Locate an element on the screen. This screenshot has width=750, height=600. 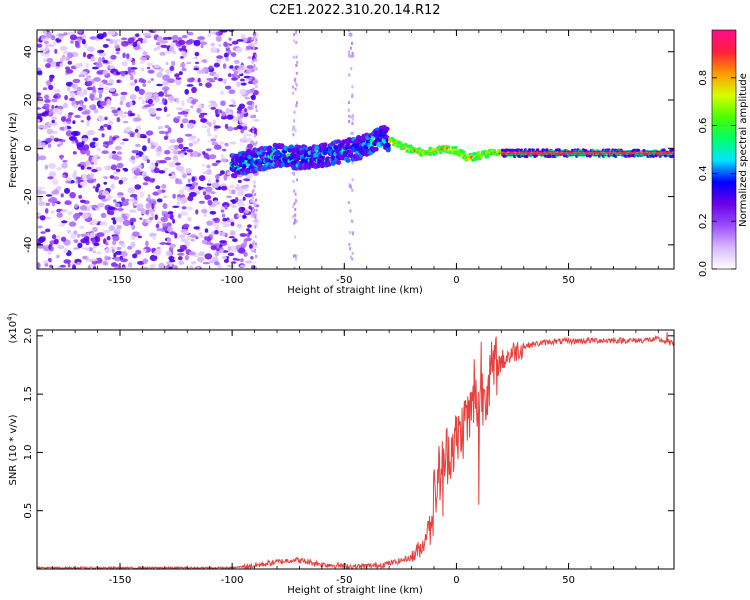
figure-title: C2E1.2022.310.20.14.R12 is located at coordinates (354, 10).